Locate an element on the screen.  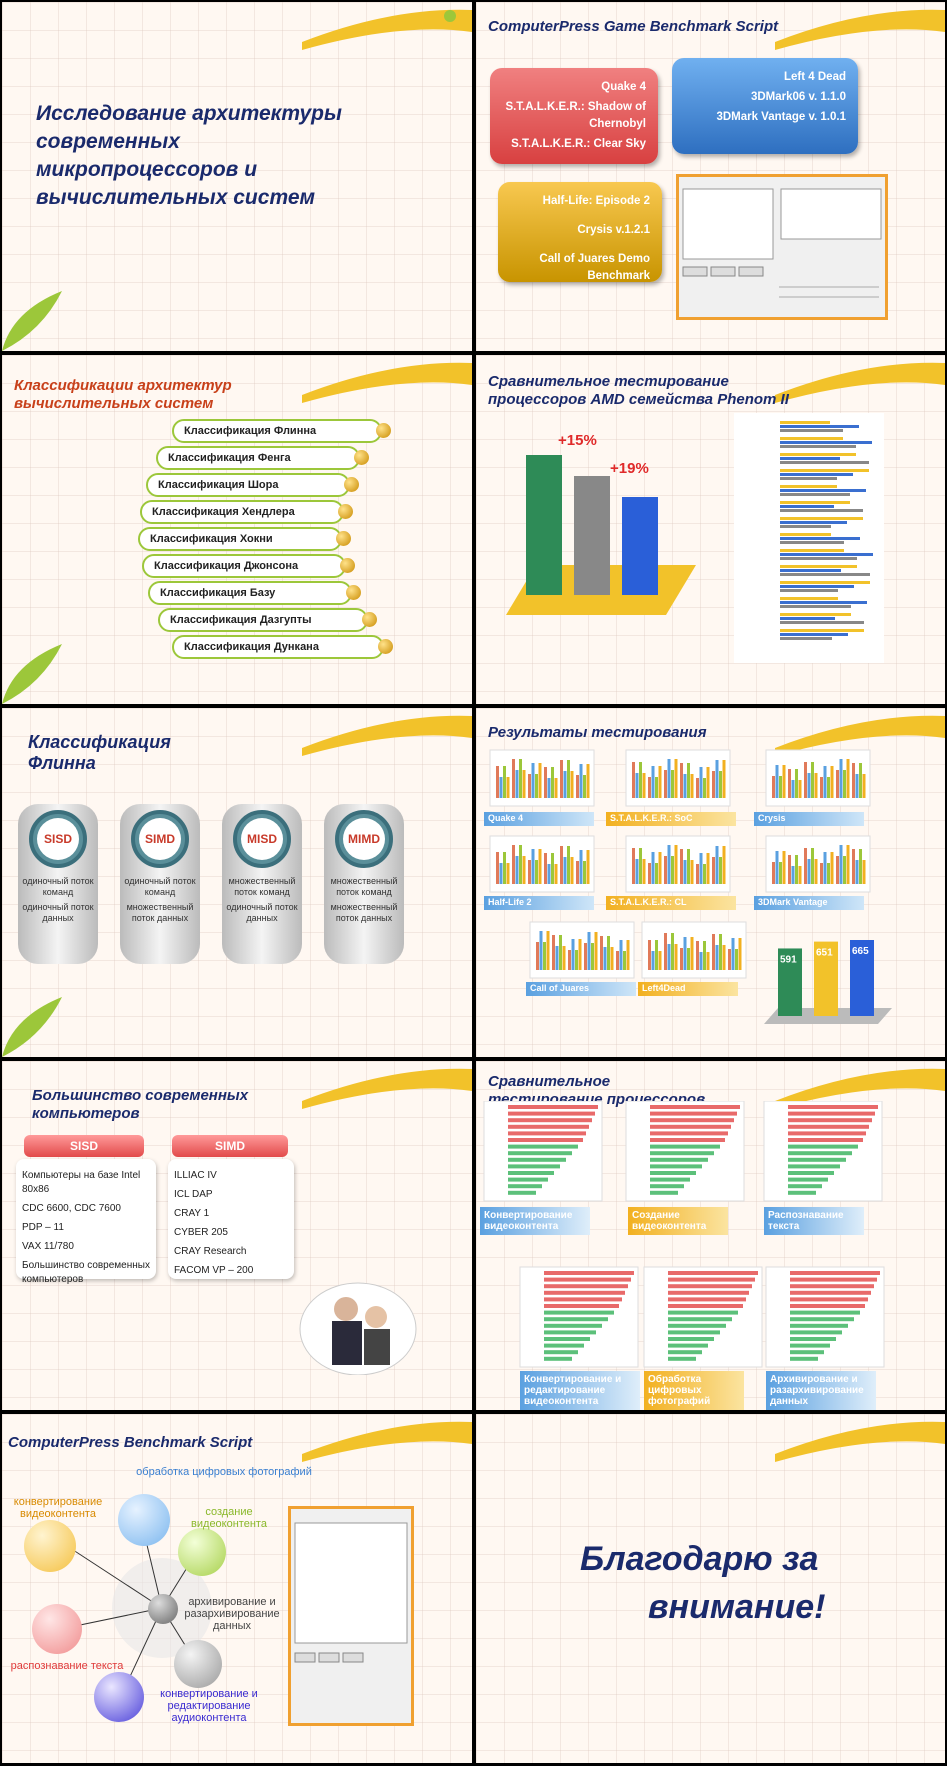
classification-item: Классификация Флинна is located at coordinates (277, 431).